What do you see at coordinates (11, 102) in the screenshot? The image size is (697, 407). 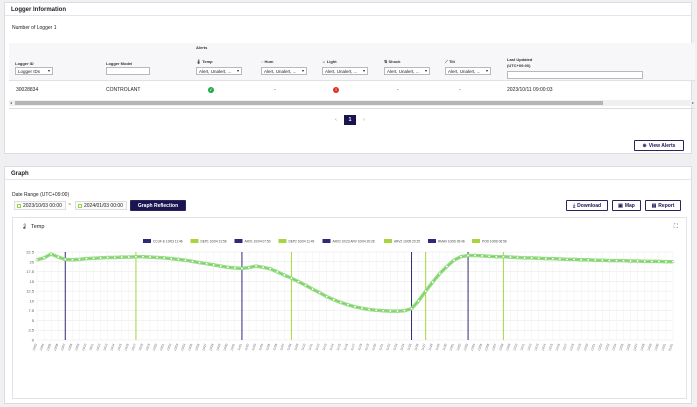 I see `scroll-left-icon: ◂` at bounding box center [11, 102].